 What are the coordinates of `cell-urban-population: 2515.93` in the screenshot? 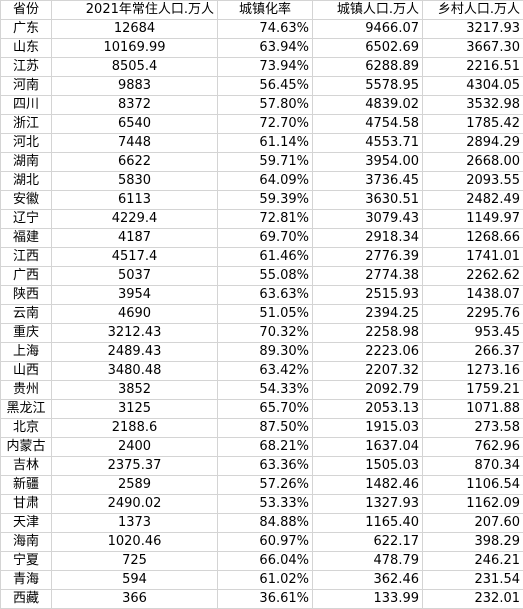 It's located at (367, 295).